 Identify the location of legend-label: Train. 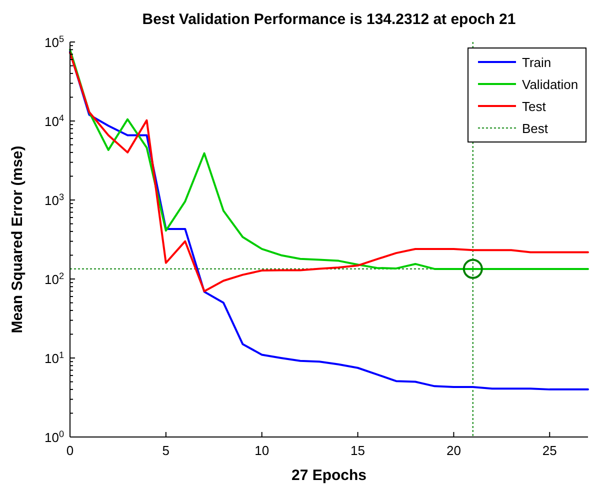
(537, 62).